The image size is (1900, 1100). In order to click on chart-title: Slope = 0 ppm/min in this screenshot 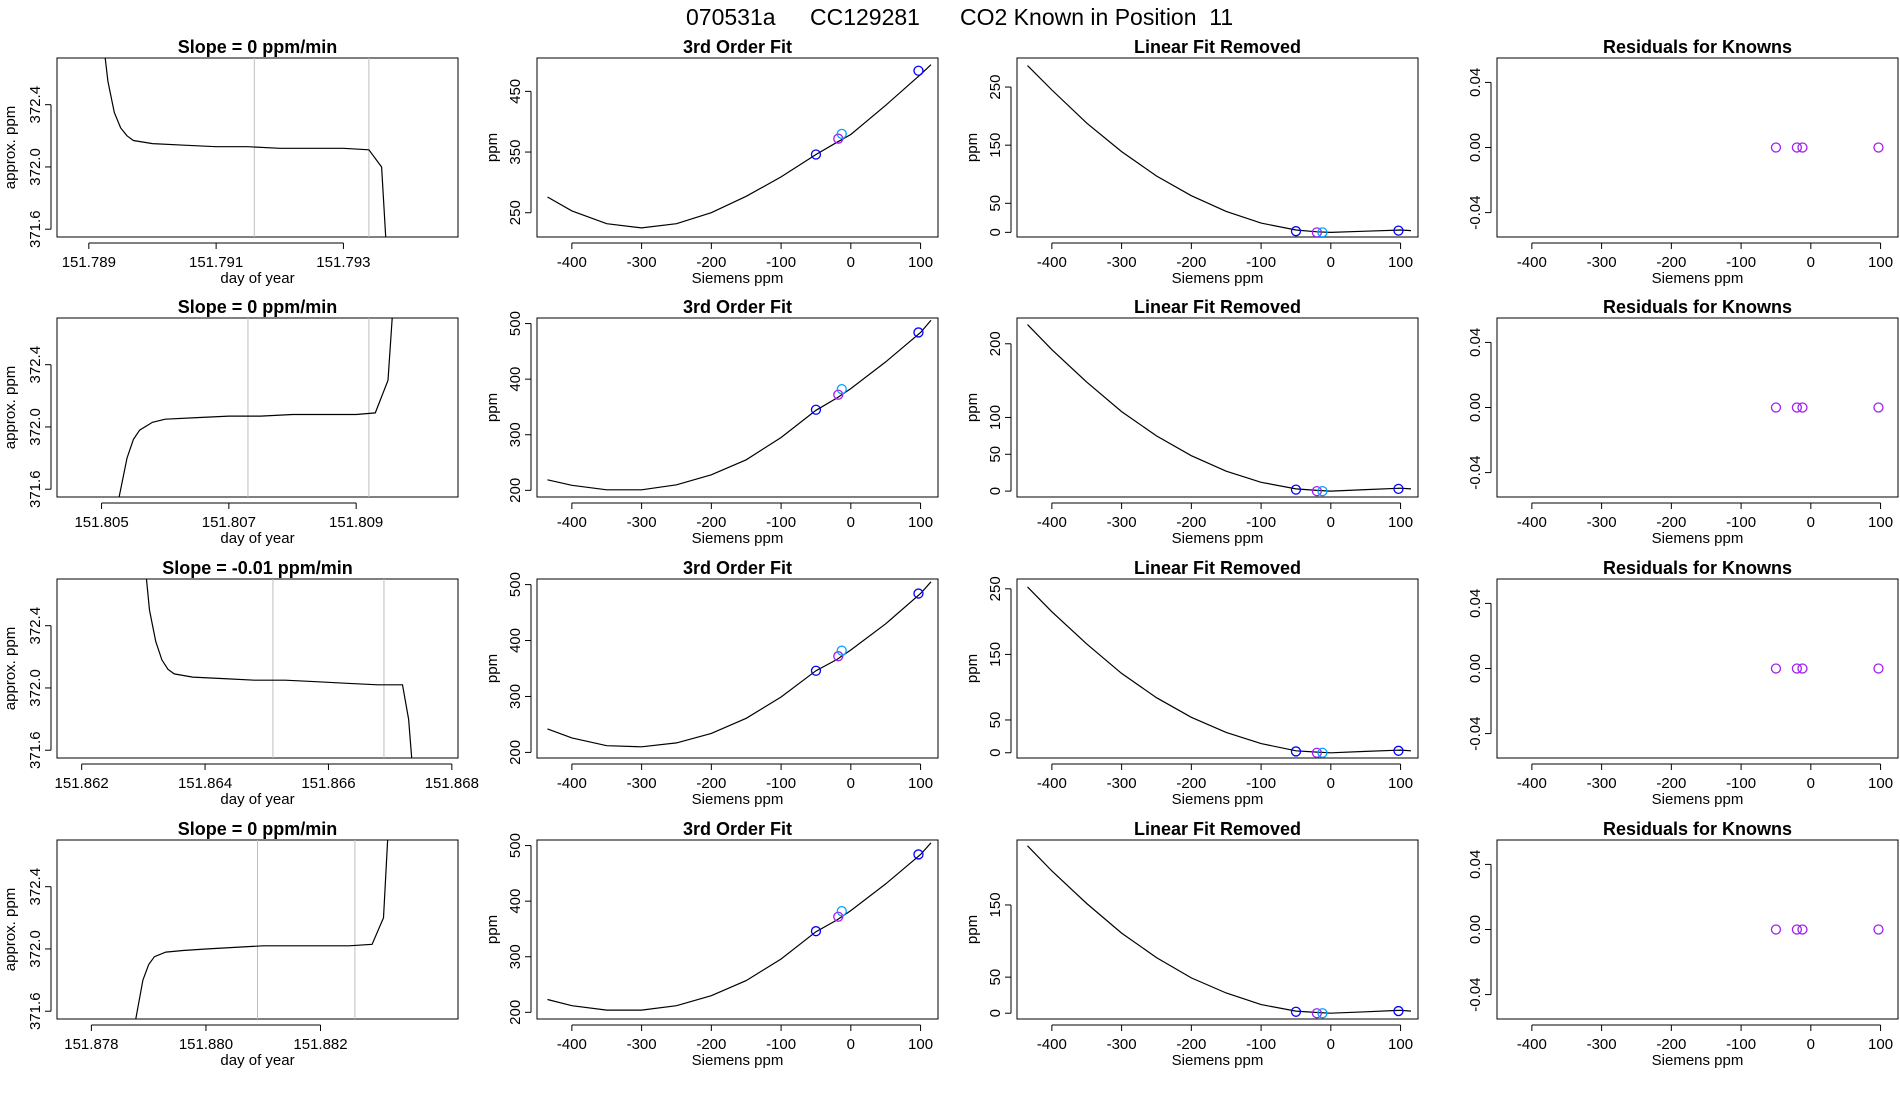, I will do `click(258, 307)`.